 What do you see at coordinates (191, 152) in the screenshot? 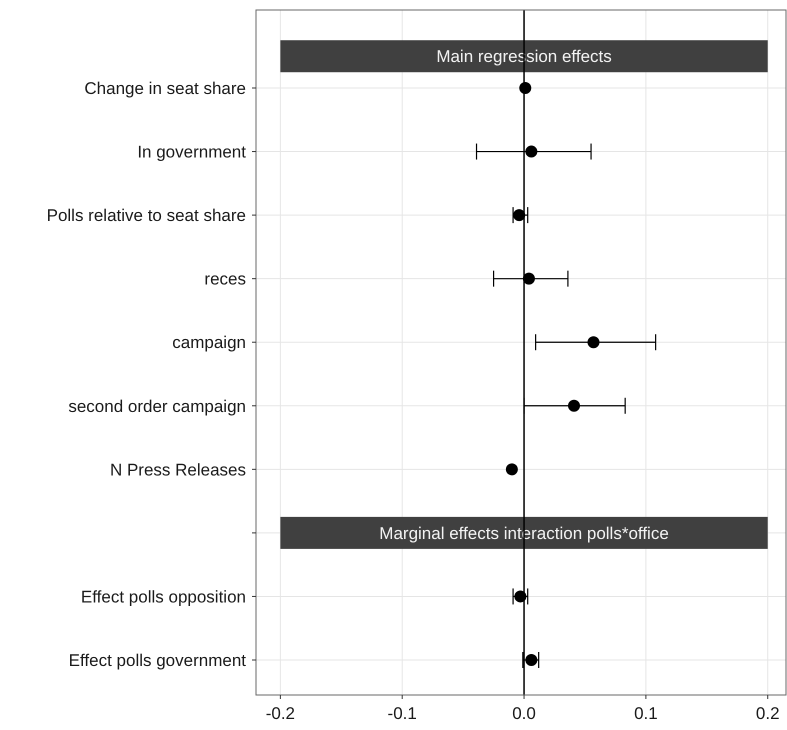
I see `y-tick-label: In government` at bounding box center [191, 152].